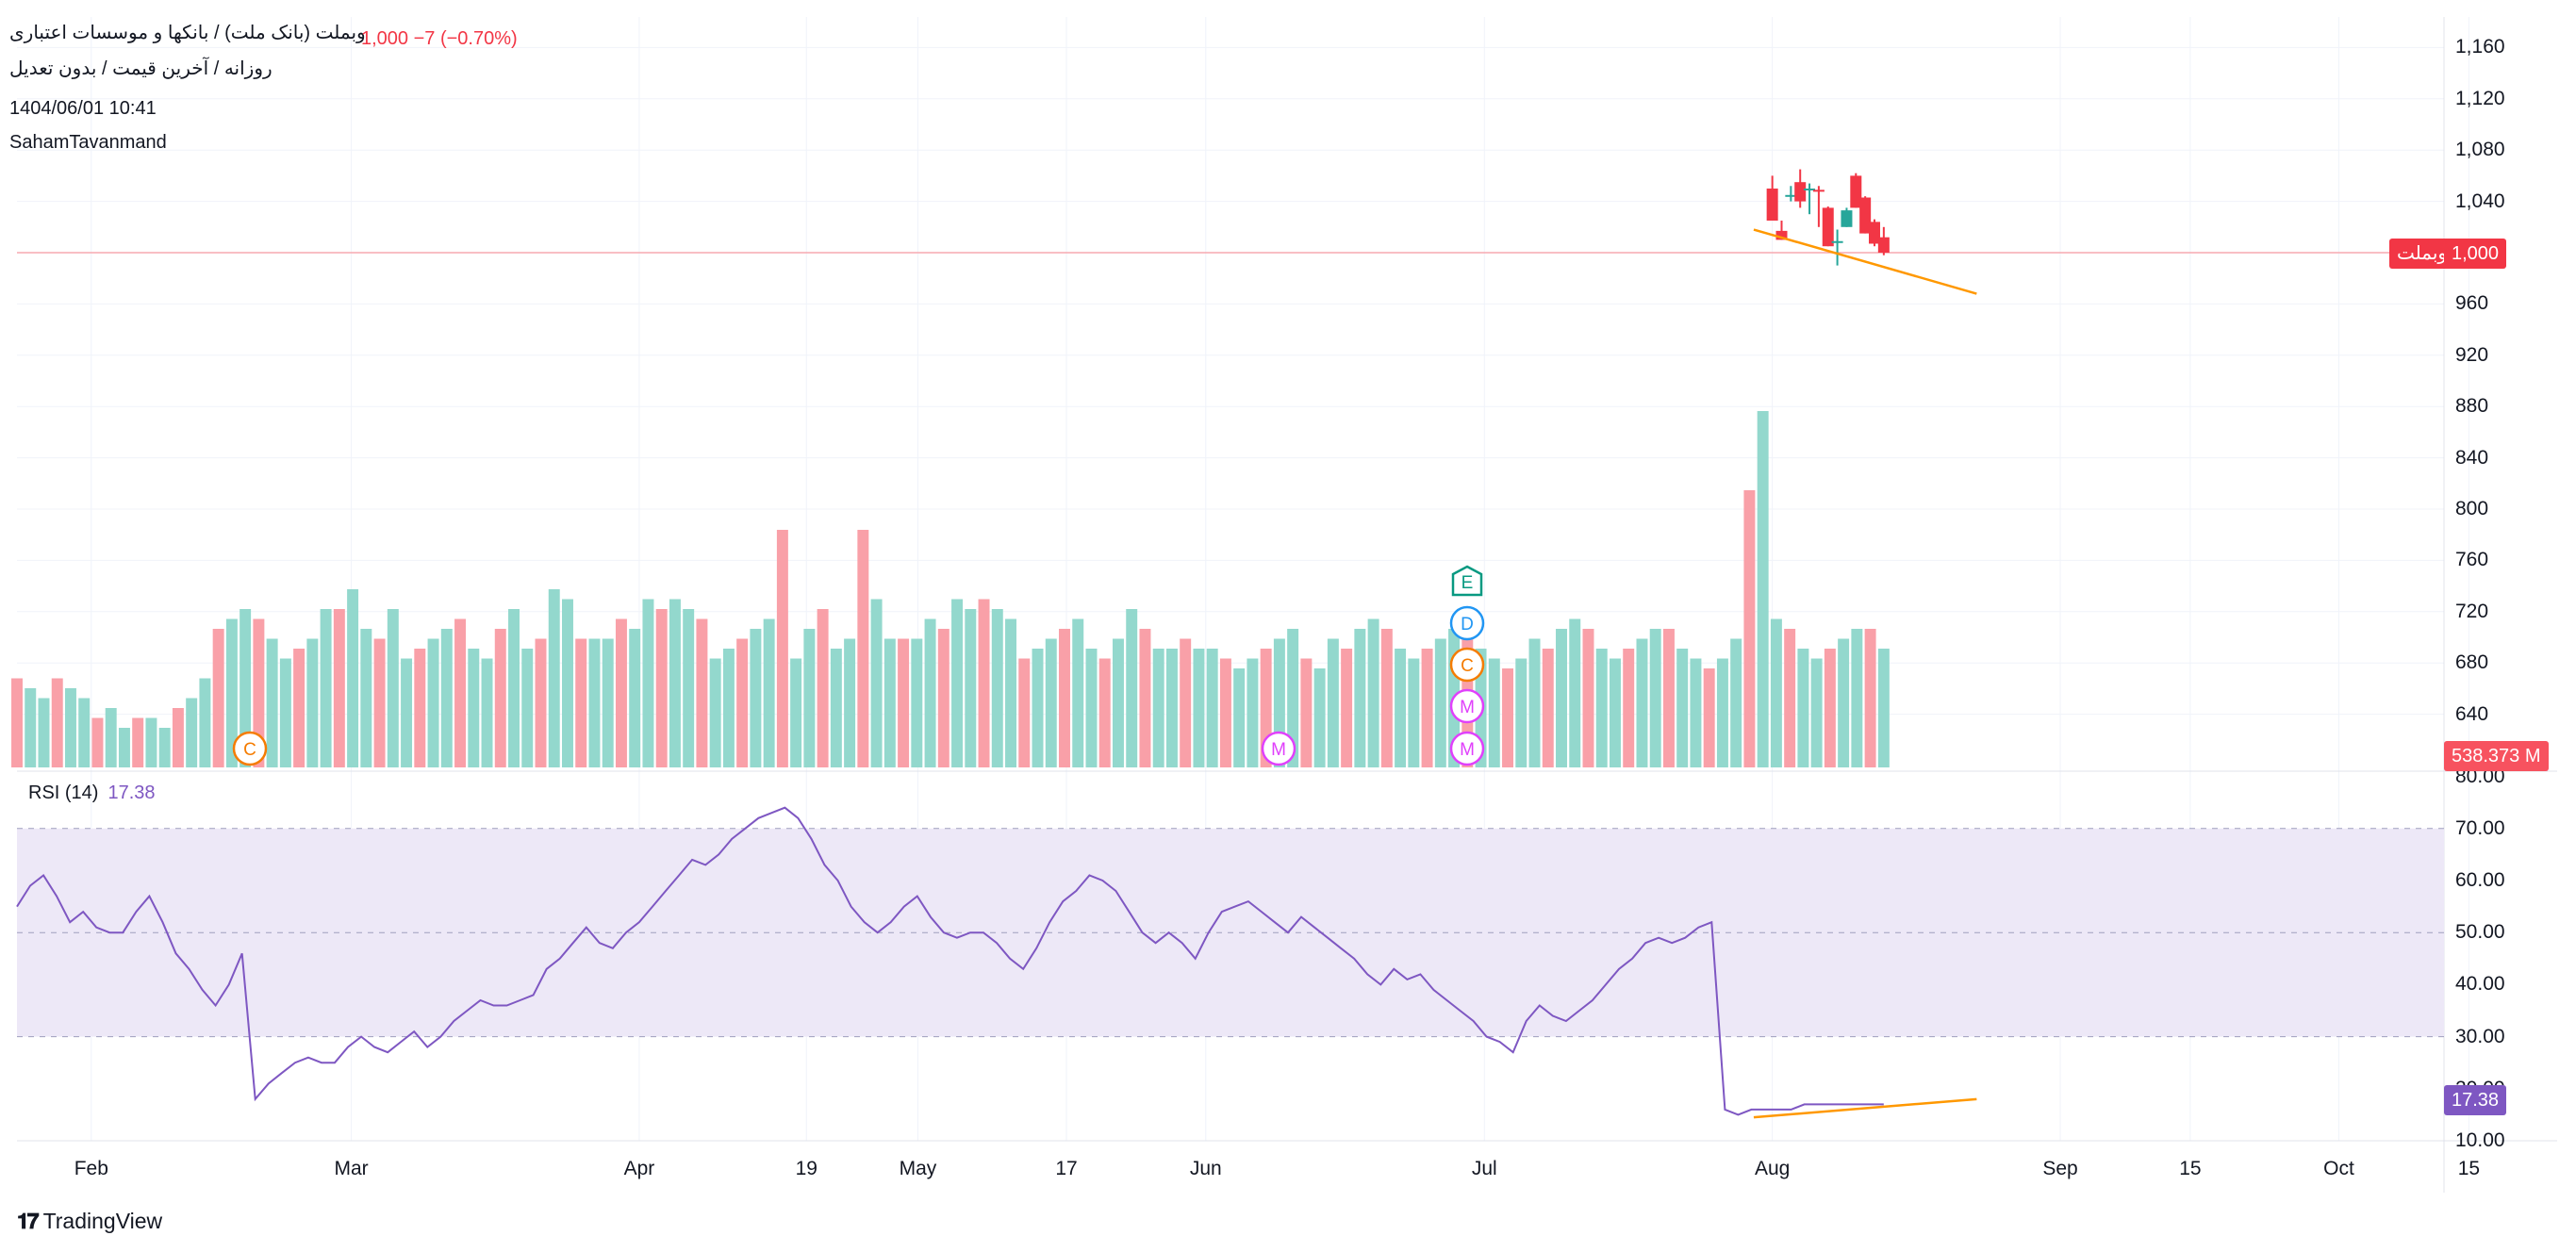 Image resolution: width=2576 pixels, height=1252 pixels. Describe the element at coordinates (439, 38) in the screenshot. I see `price-change: 1,000 −7 (−0.70%)` at that location.